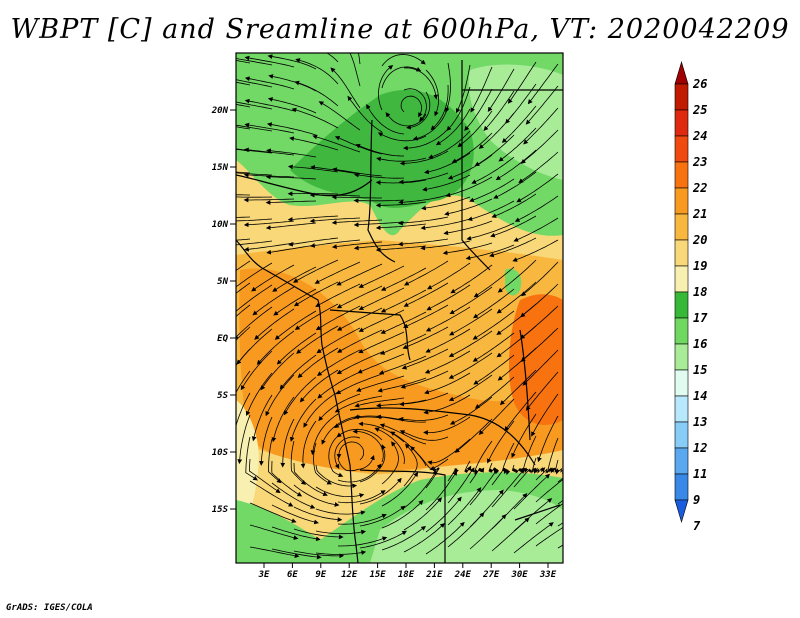  I want to click on colorbar-label: 12, so click(700, 448).